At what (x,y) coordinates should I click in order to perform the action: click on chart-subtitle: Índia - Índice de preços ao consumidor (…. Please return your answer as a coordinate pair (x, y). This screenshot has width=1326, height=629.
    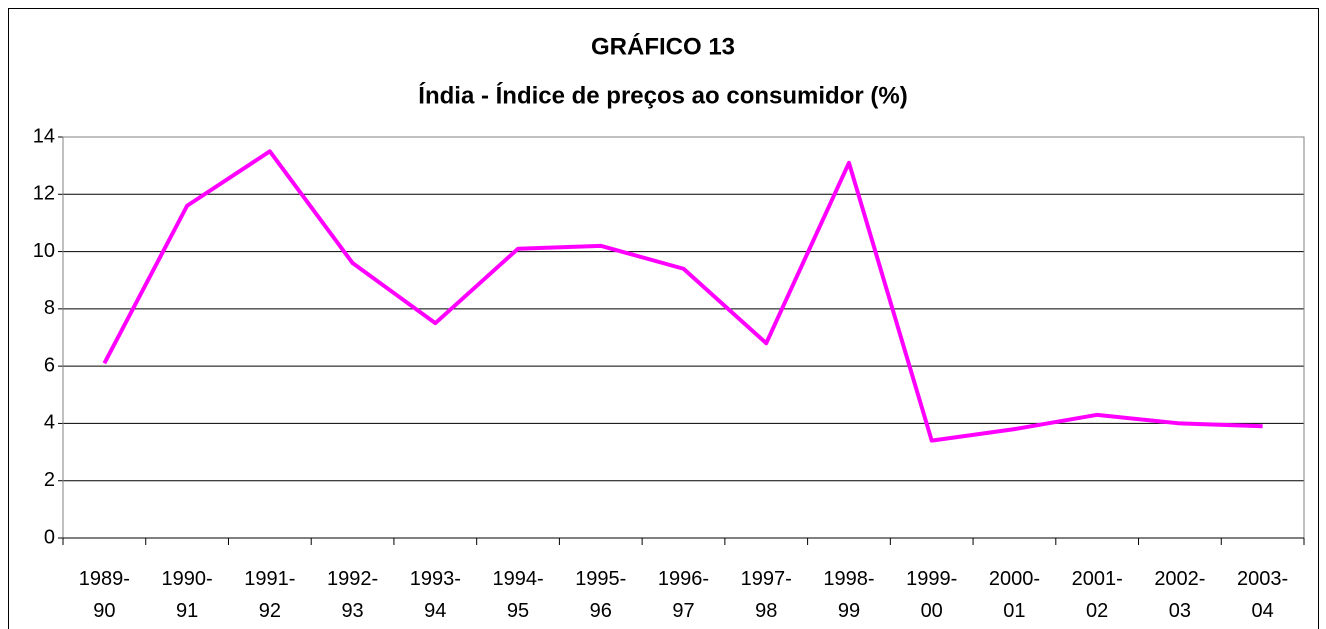
    Looking at the image, I should click on (662, 95).